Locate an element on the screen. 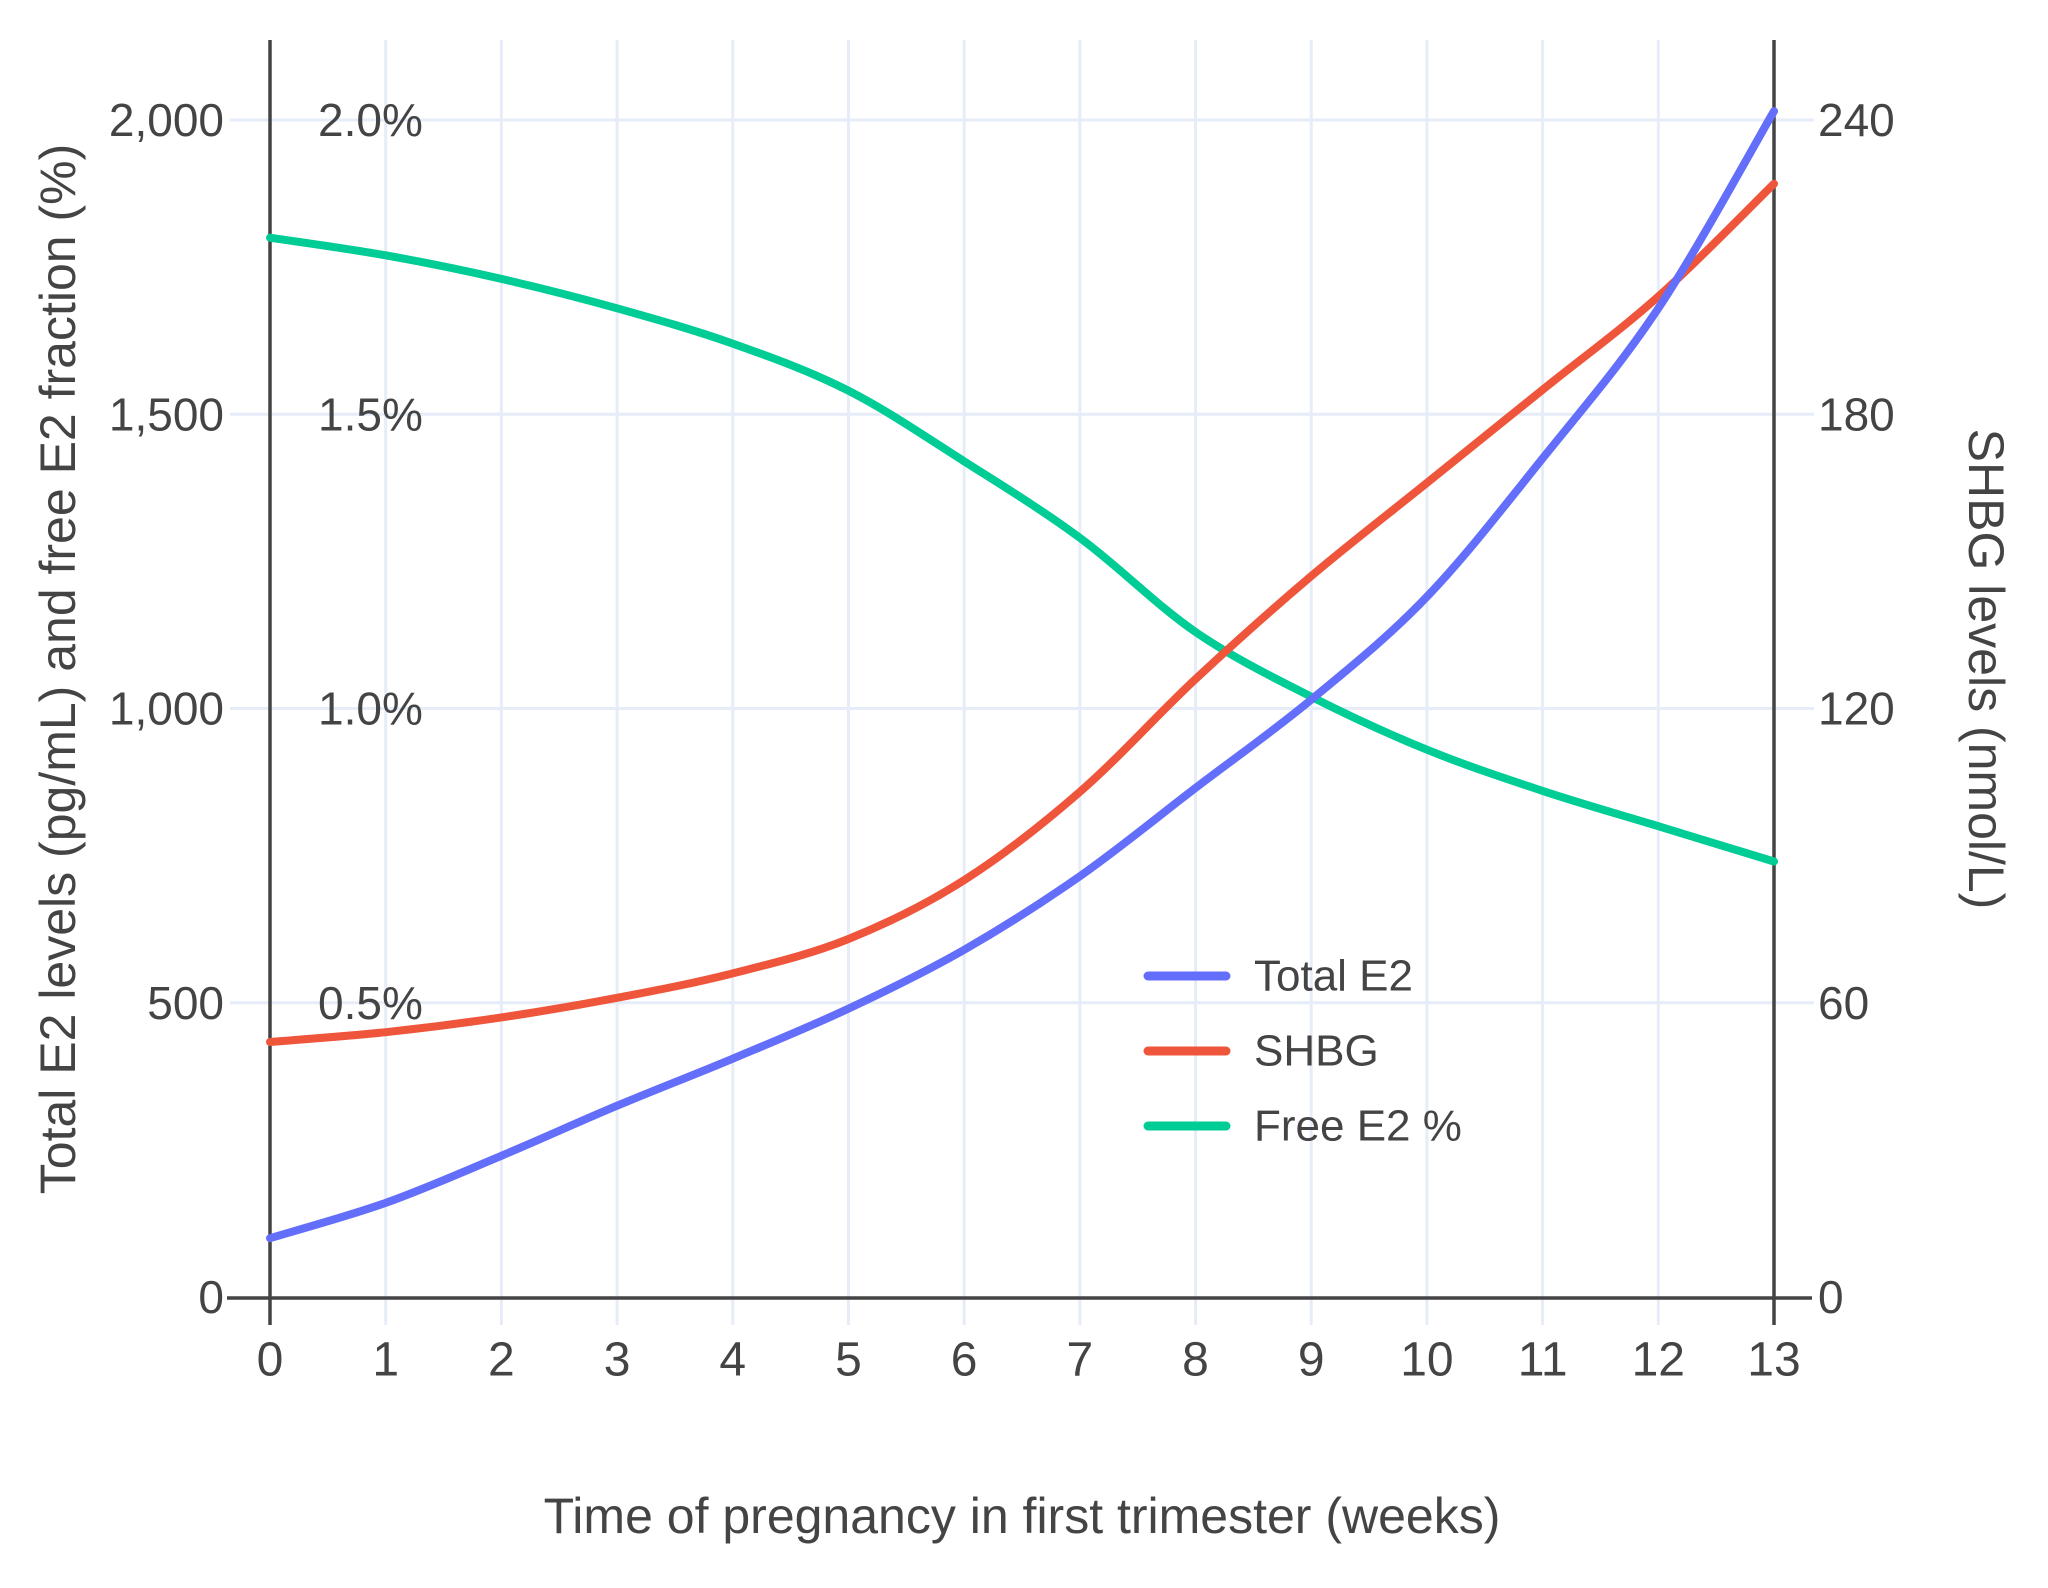 Image resolution: width=2048 pixels, height=1588 pixels. x-tick-label: 0 is located at coordinates (270, 1360).